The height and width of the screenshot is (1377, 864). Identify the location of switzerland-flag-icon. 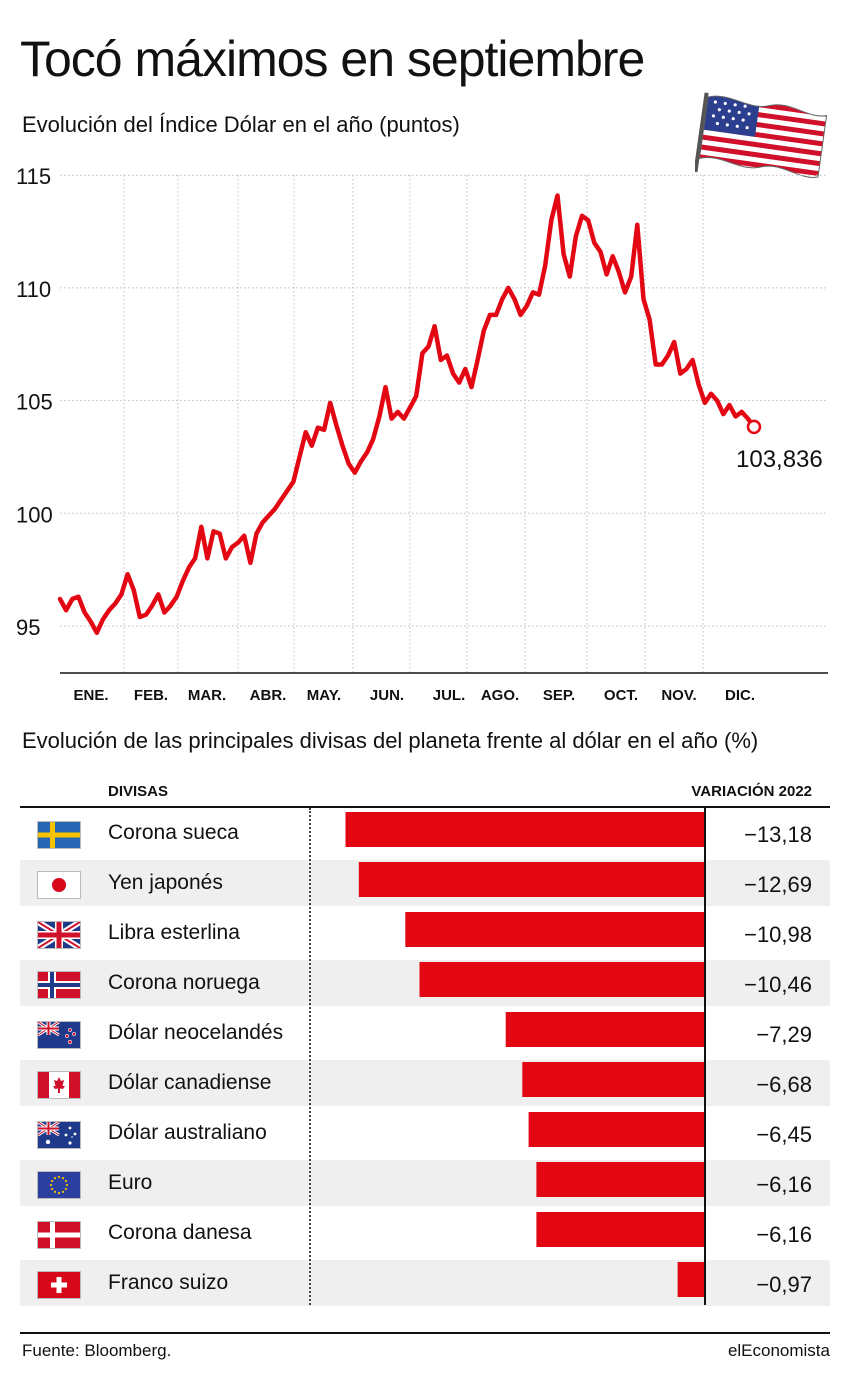
(59, 1285).